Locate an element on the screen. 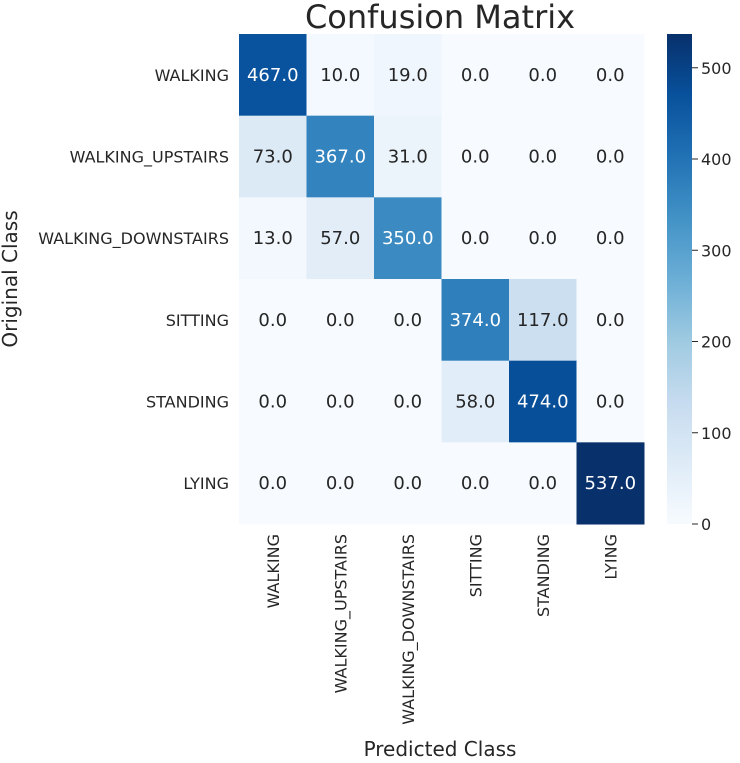  heatmap-cell-r0-c0 is located at coordinates (273, 75).